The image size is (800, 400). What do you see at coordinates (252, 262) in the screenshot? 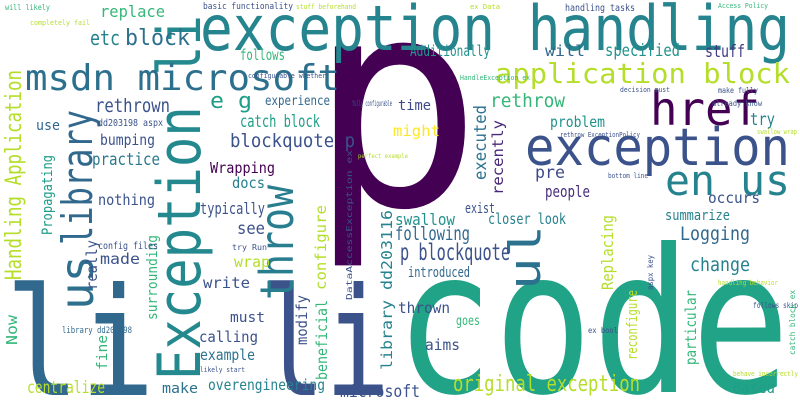
I see `word: wrap` at bounding box center [252, 262].